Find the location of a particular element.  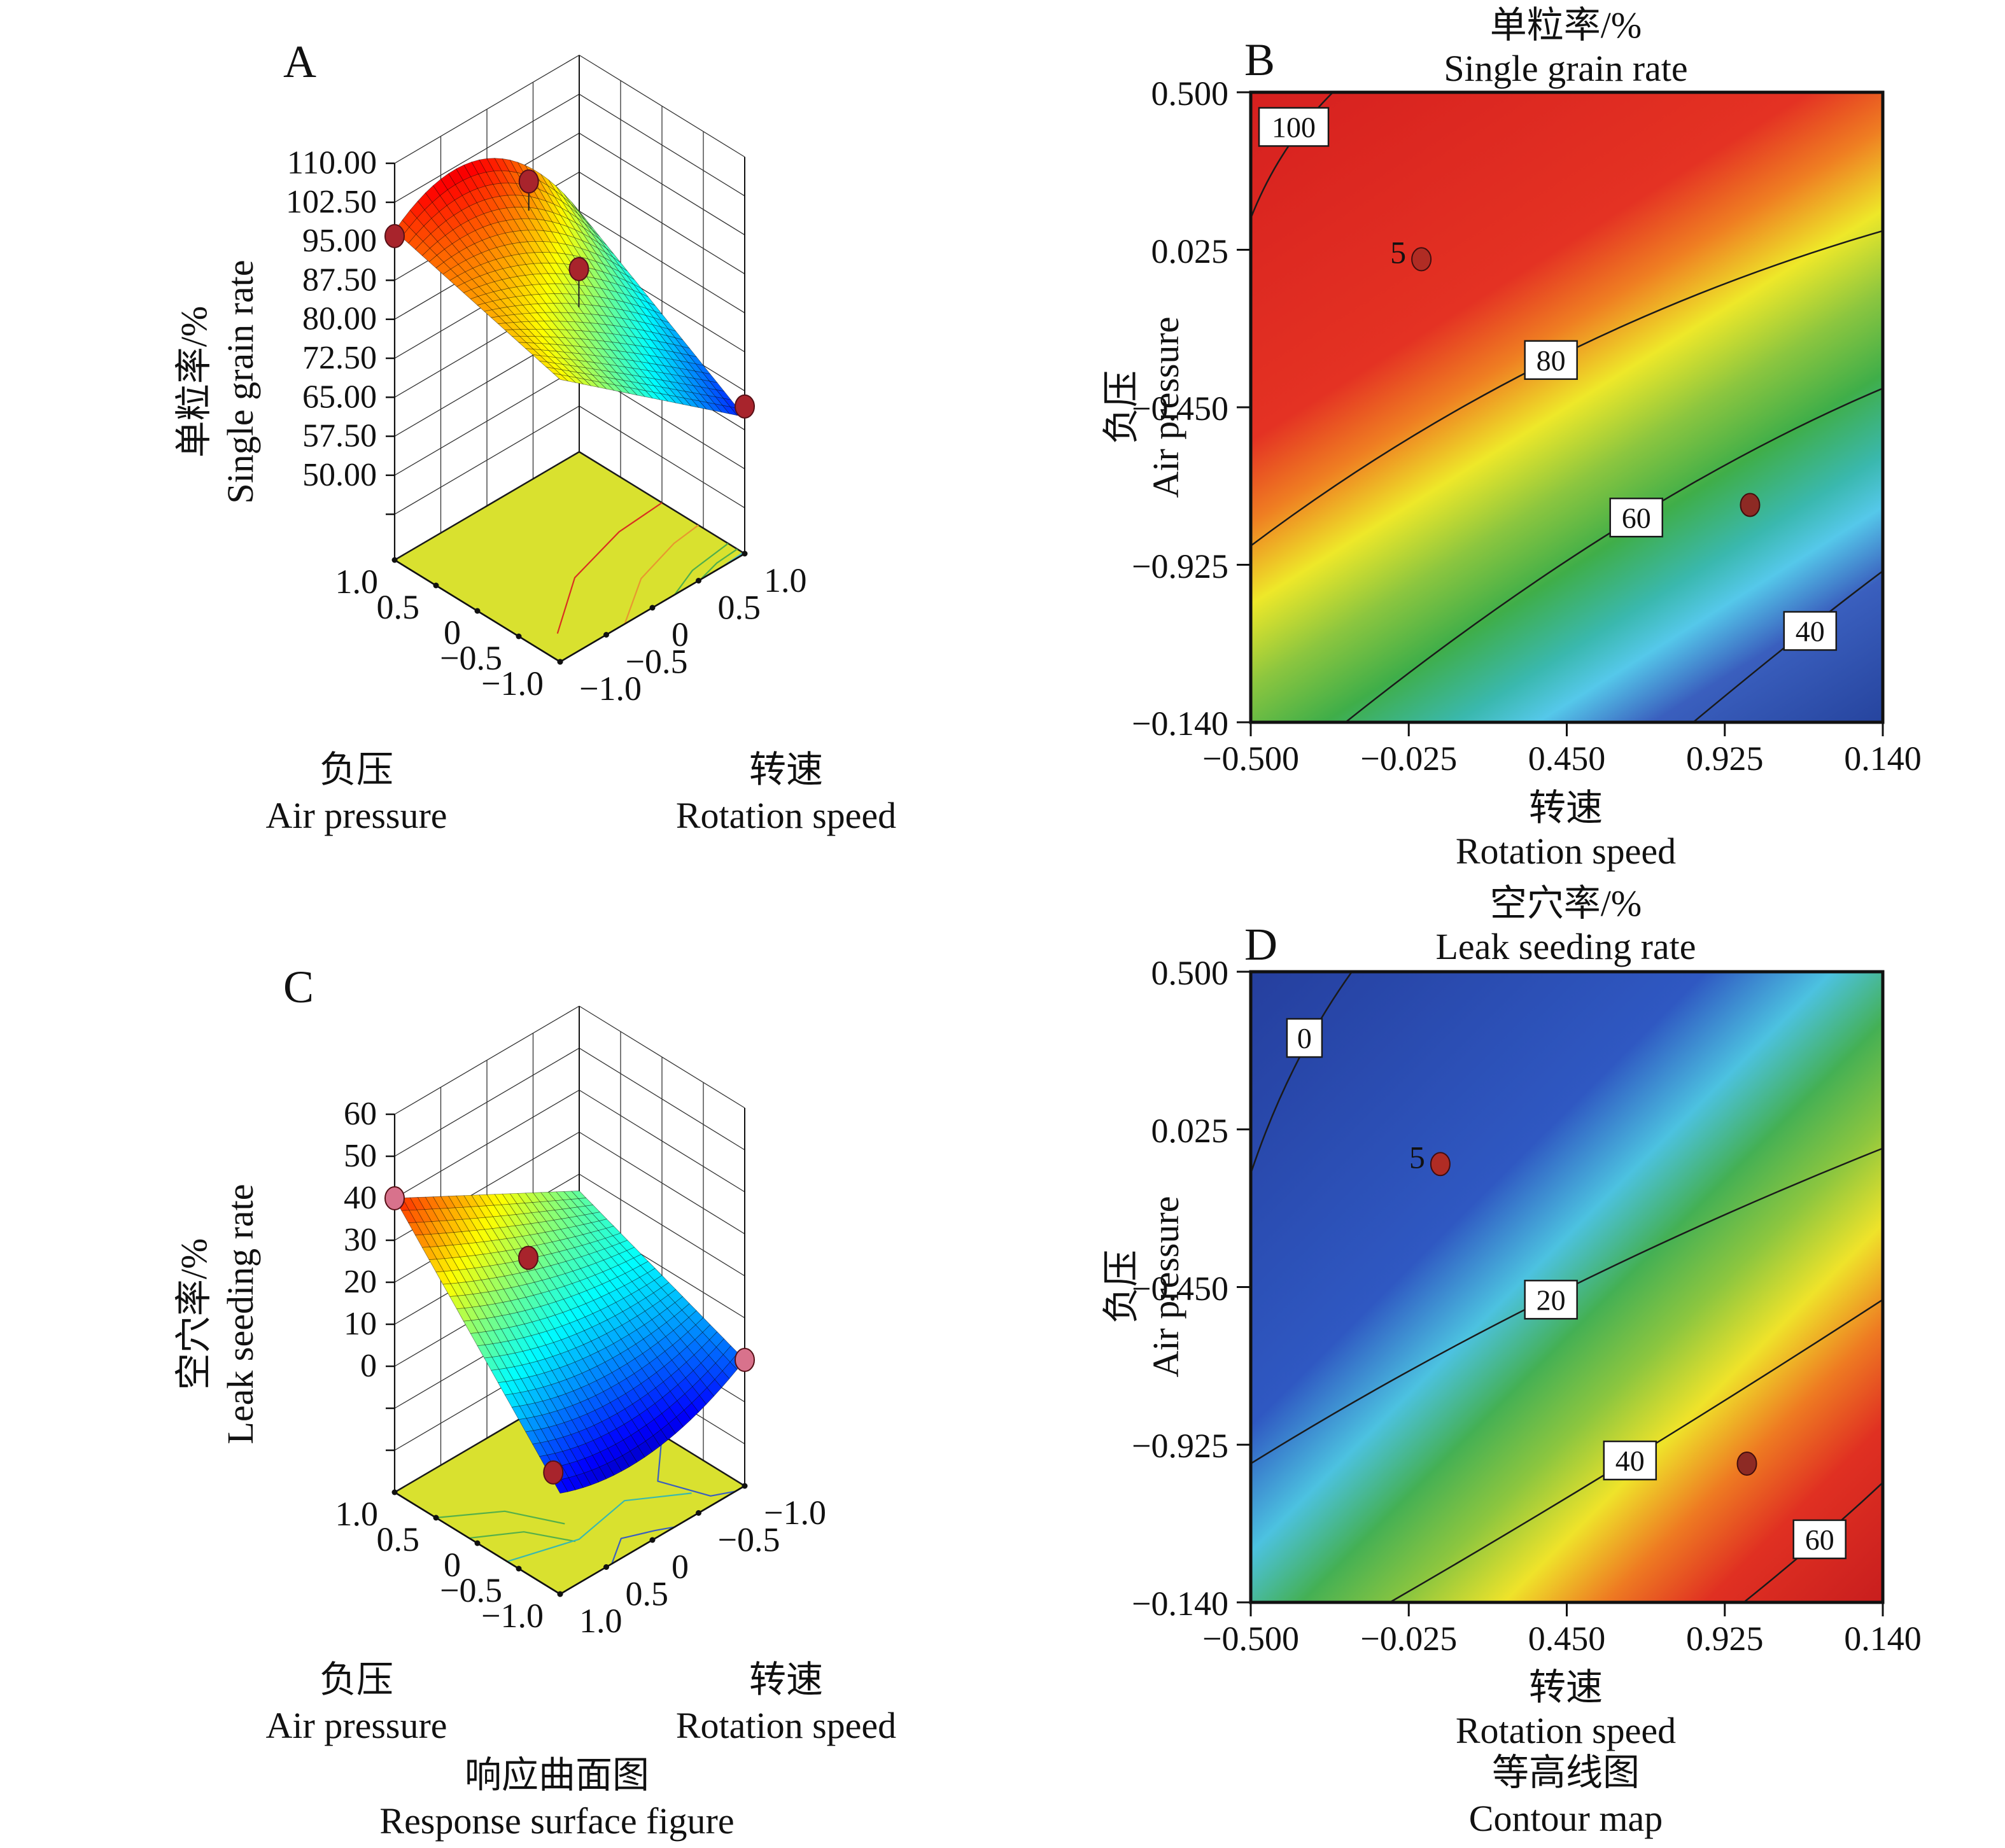

speed-axis-tick-label: −1.0 is located at coordinates (610, 688).